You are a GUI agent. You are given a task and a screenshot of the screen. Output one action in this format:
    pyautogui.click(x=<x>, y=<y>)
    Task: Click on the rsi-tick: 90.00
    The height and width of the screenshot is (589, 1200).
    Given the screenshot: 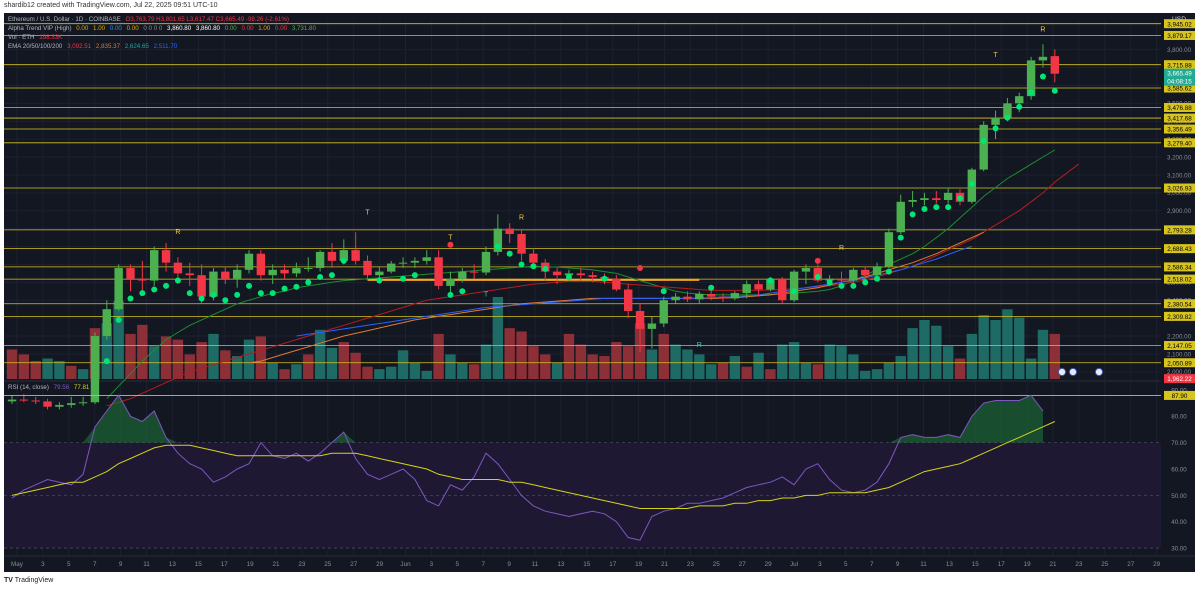 What is the action you would take?
    pyautogui.click(x=1179, y=390)
    